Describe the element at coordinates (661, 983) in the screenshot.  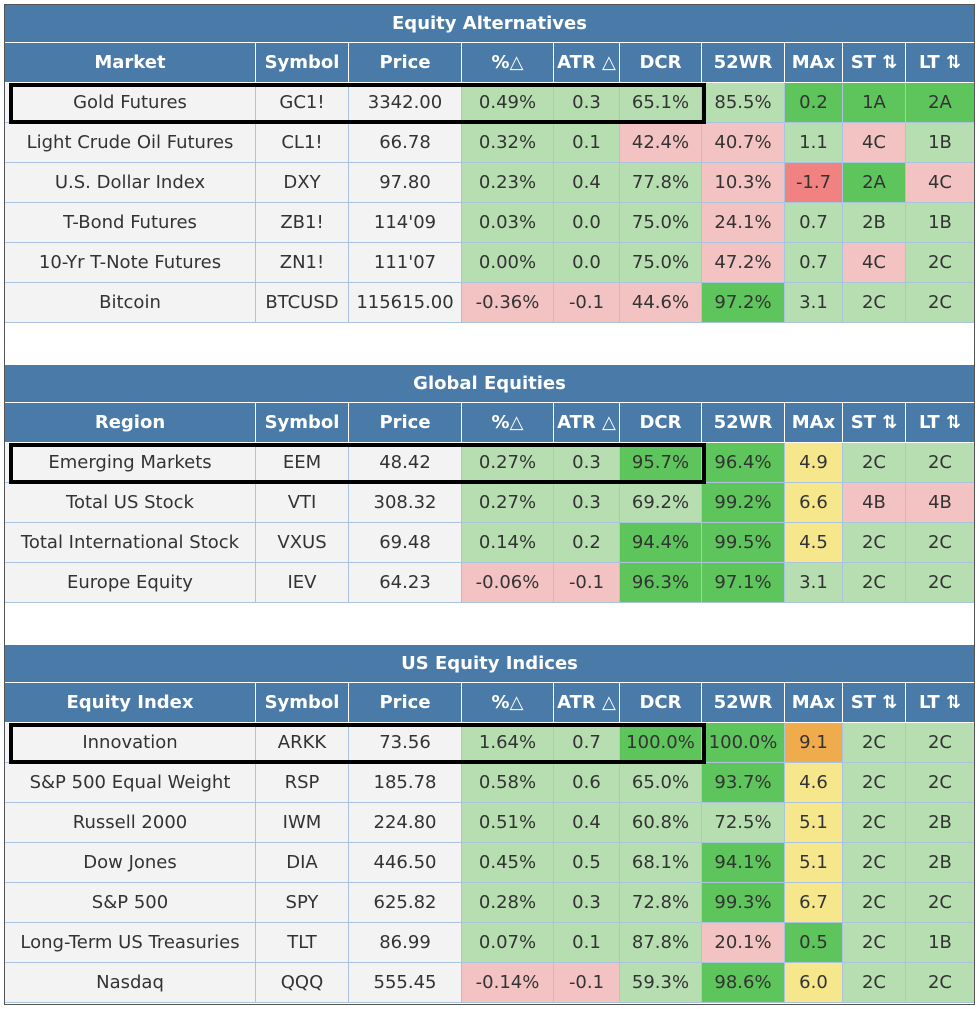
I see `cell-dcr: 59.3%` at that location.